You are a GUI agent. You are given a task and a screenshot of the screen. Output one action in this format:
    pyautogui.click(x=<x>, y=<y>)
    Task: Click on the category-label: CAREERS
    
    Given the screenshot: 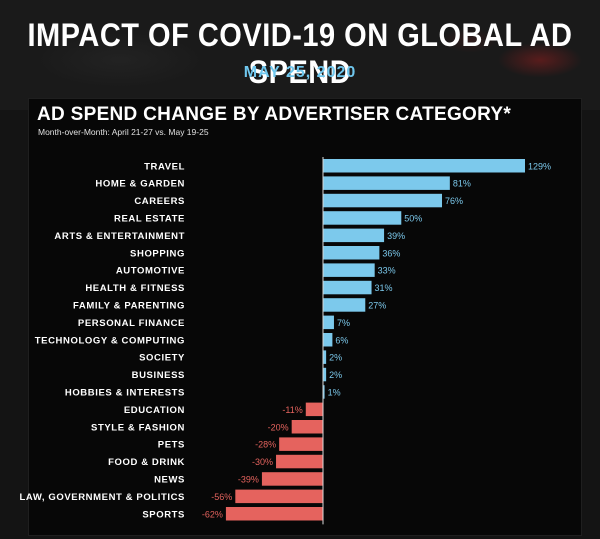 What is the action you would take?
    pyautogui.click(x=159, y=201)
    